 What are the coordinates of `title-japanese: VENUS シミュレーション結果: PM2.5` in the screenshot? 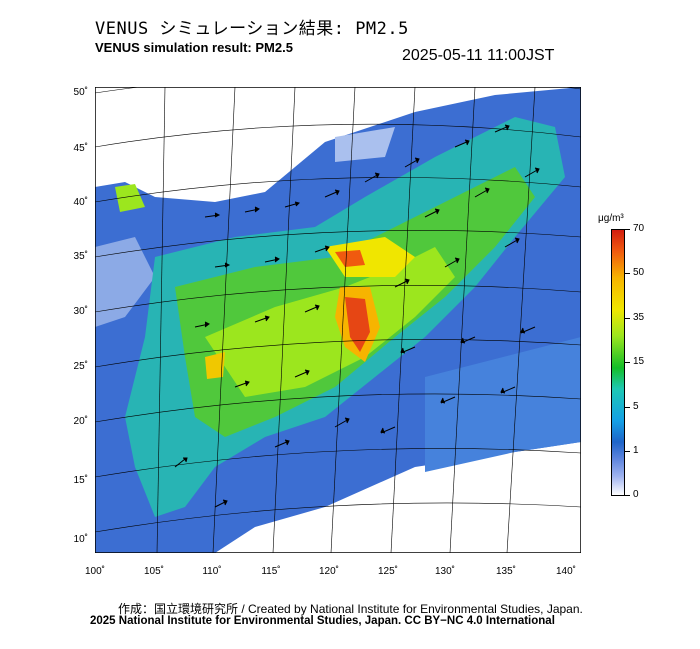 It's located at (252, 29).